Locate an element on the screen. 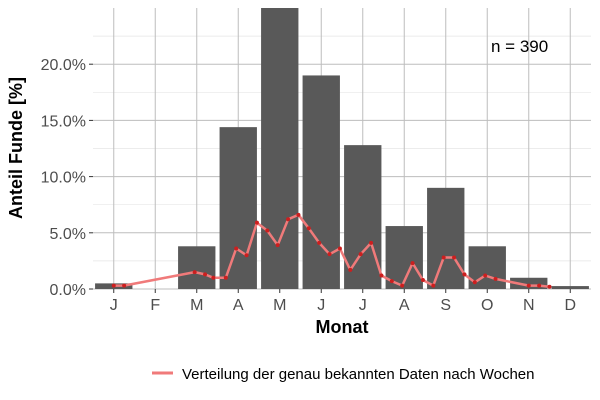  y-tick-label: 10.0% is located at coordinates (63, 178).